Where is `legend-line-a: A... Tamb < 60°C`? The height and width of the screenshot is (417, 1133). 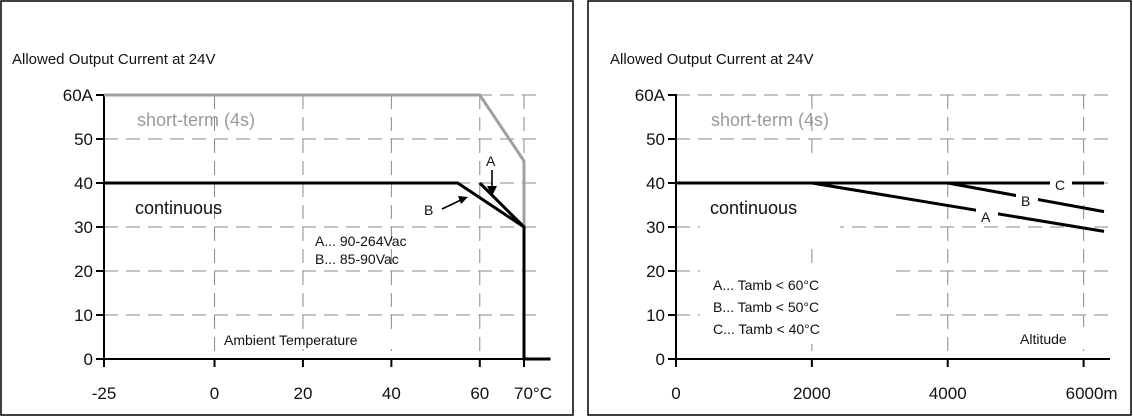 legend-line-a: A... Tamb < 60°C is located at coordinates (766, 285).